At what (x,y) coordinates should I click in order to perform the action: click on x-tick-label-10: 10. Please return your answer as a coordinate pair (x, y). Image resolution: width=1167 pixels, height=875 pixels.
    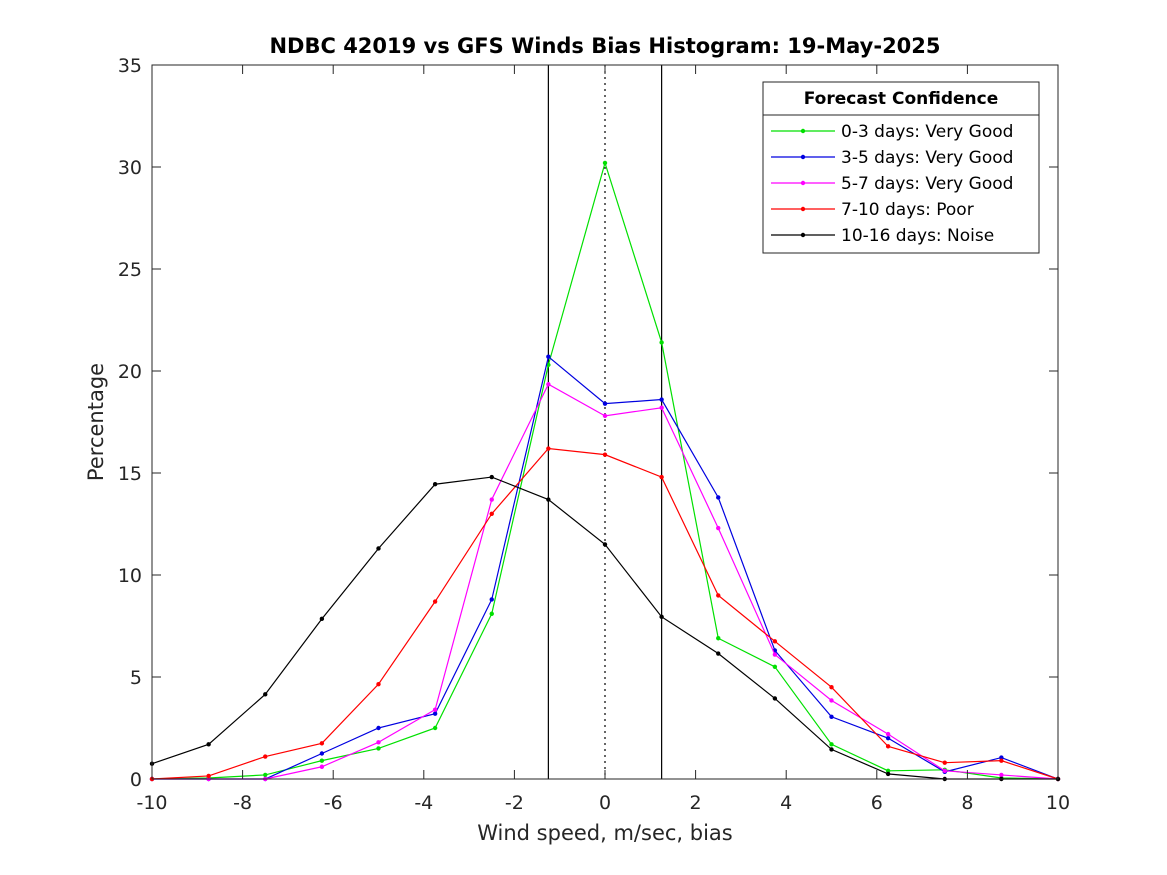
    Looking at the image, I should click on (1058, 803).